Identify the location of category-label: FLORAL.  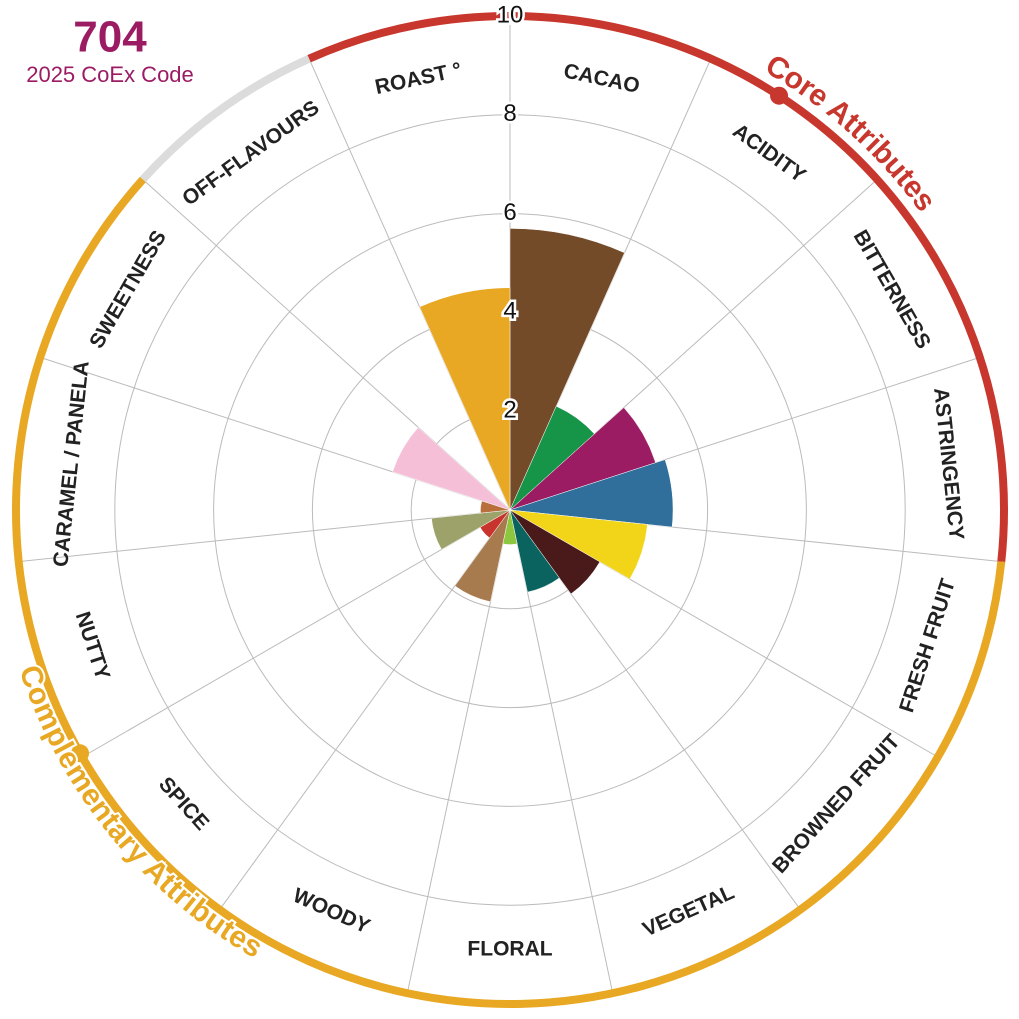
(509, 949).